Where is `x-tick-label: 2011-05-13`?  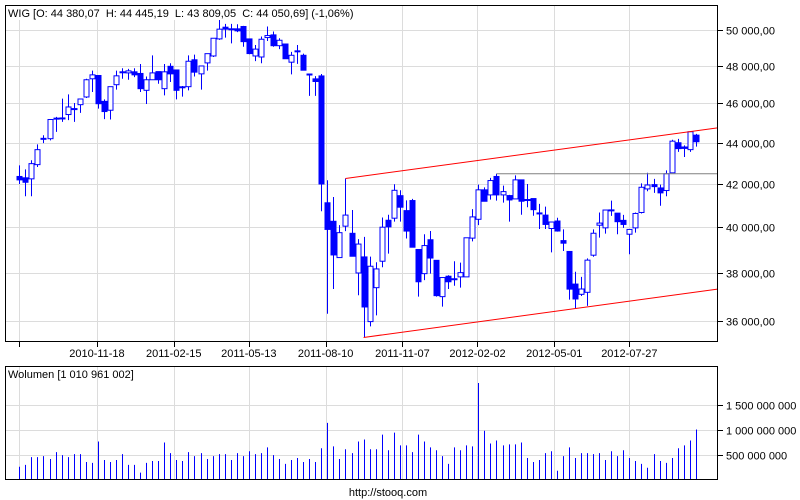 x-tick-label: 2011-05-13 is located at coordinates (248, 354).